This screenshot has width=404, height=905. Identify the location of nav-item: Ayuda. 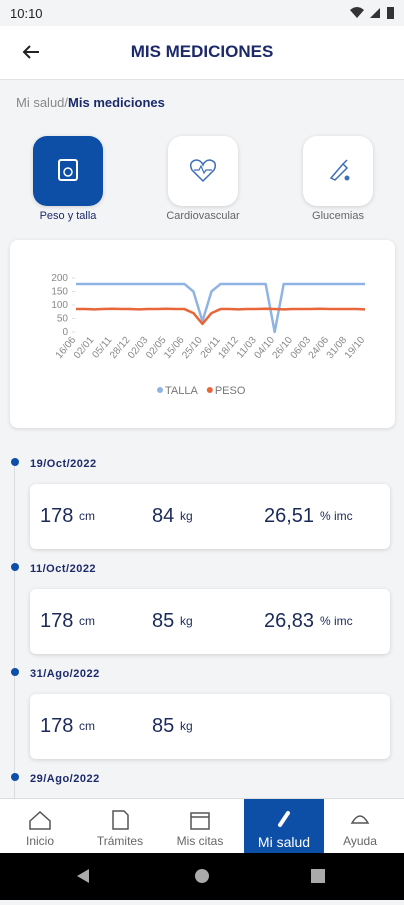
(360, 826).